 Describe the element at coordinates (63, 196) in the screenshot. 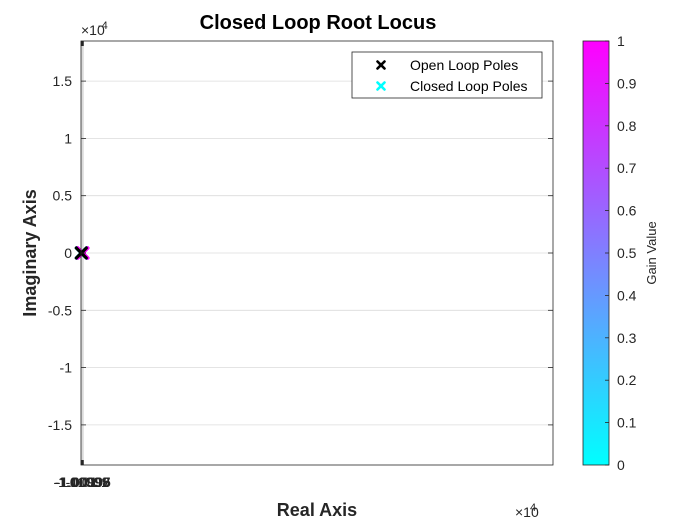

I see `y-tick-label: 0.5` at that location.